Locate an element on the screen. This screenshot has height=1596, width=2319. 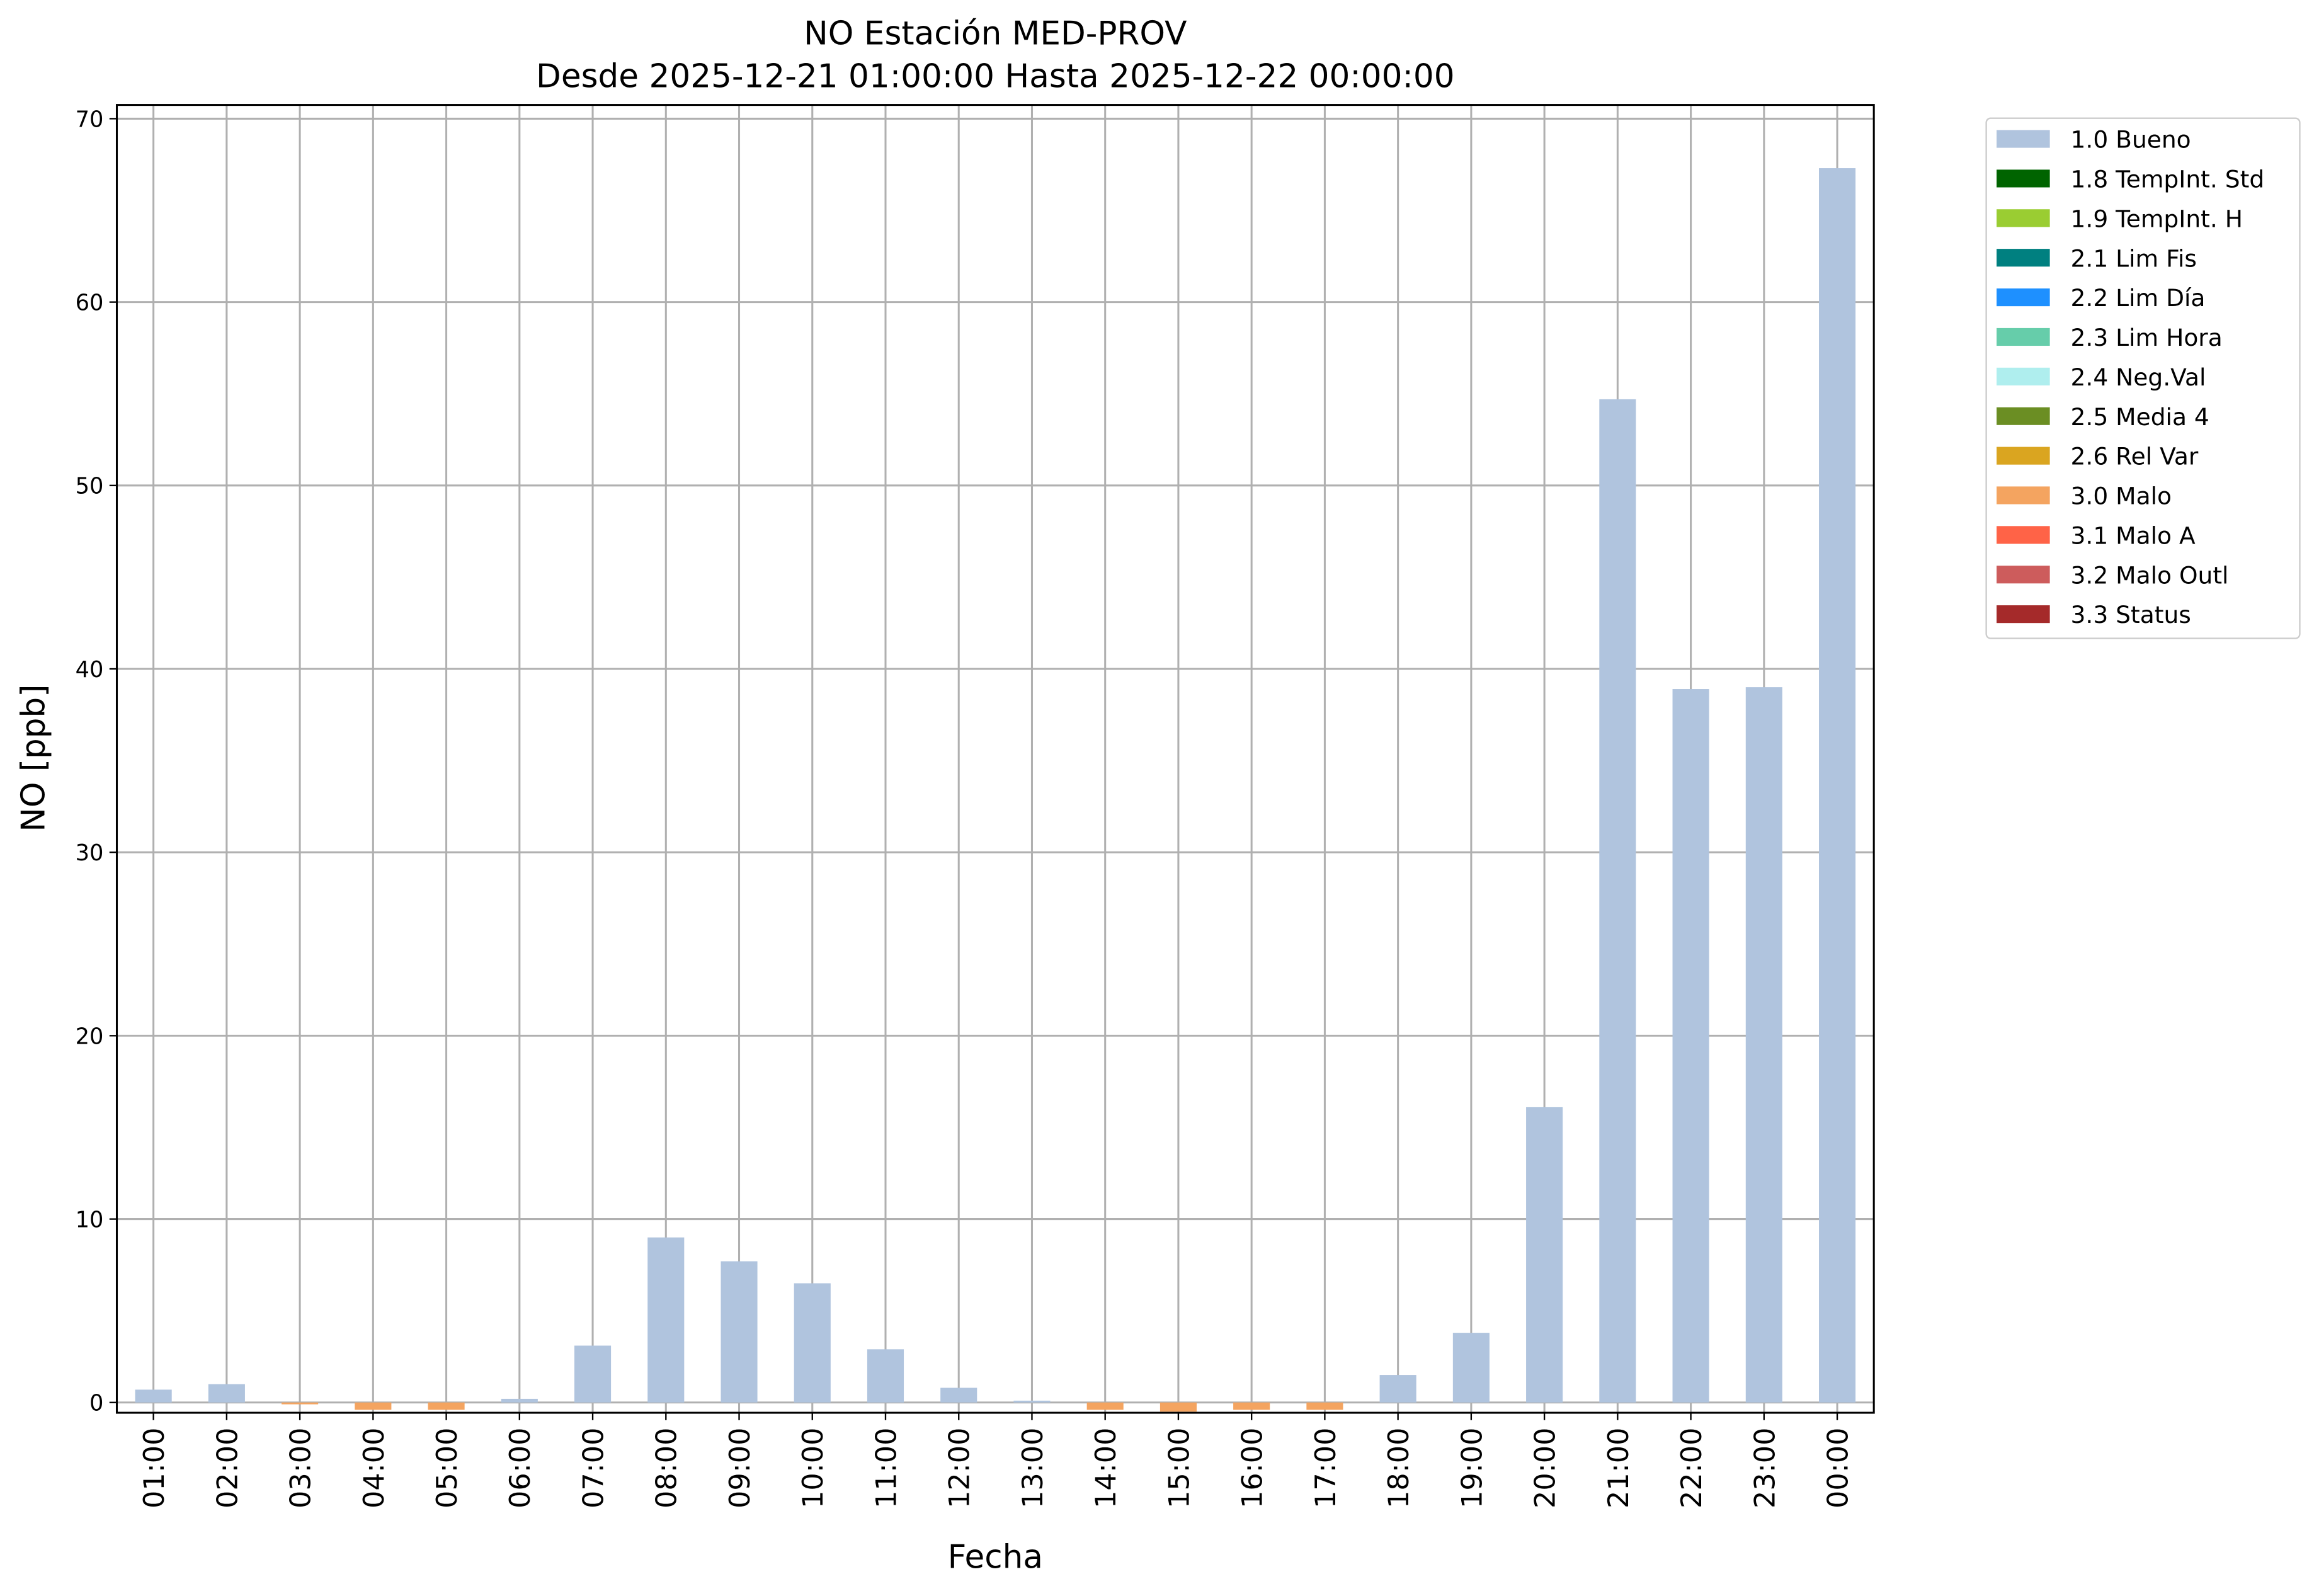
x-tick-label: 09:00 is located at coordinates (740, 1468).